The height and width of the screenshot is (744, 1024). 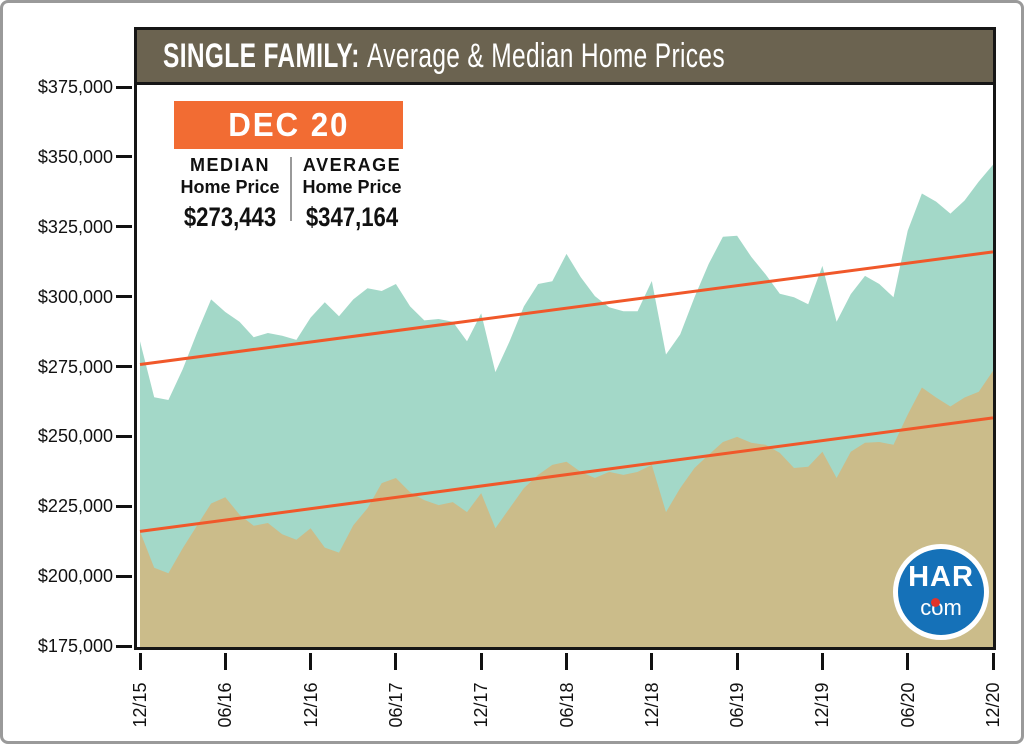 What do you see at coordinates (230, 187) in the screenshot?
I see `median-sublabel: Home Price` at bounding box center [230, 187].